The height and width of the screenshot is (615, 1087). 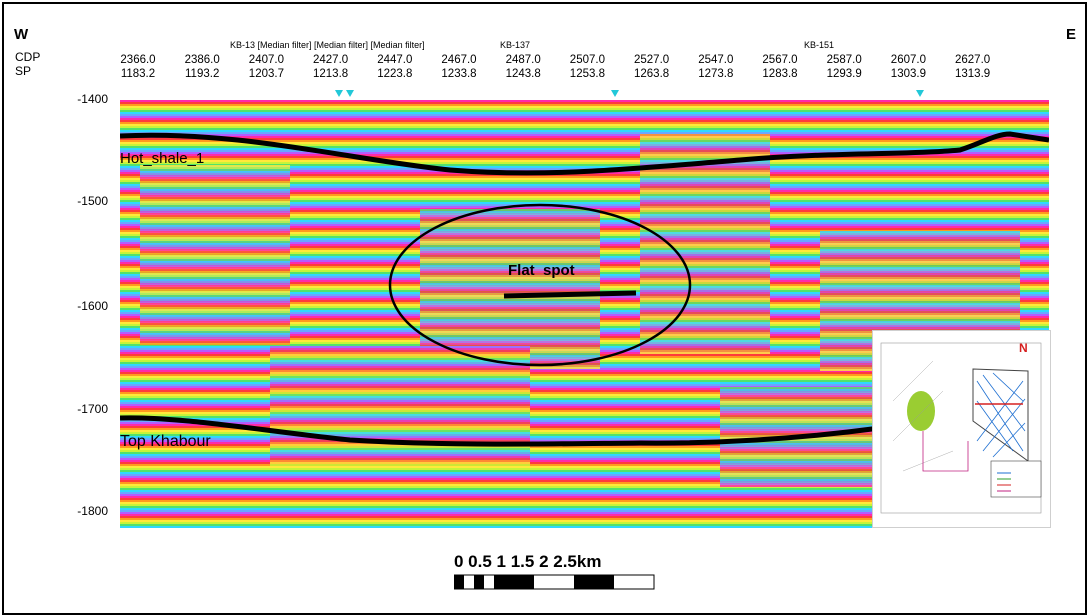 I want to click on flat-spot-ellipse, so click(x=540, y=285).